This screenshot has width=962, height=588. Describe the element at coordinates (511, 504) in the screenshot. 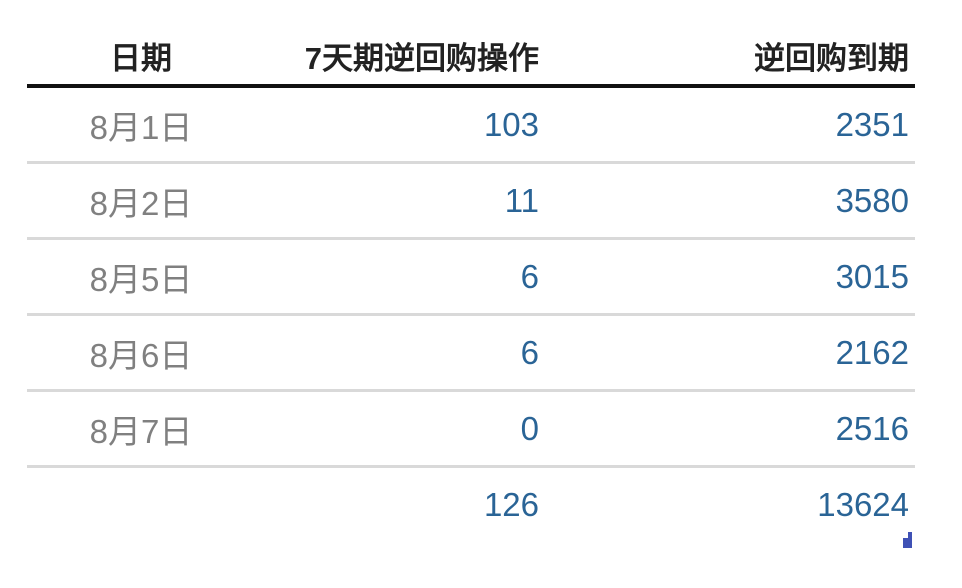

I see `total-reverse-repo-7d: 126` at that location.